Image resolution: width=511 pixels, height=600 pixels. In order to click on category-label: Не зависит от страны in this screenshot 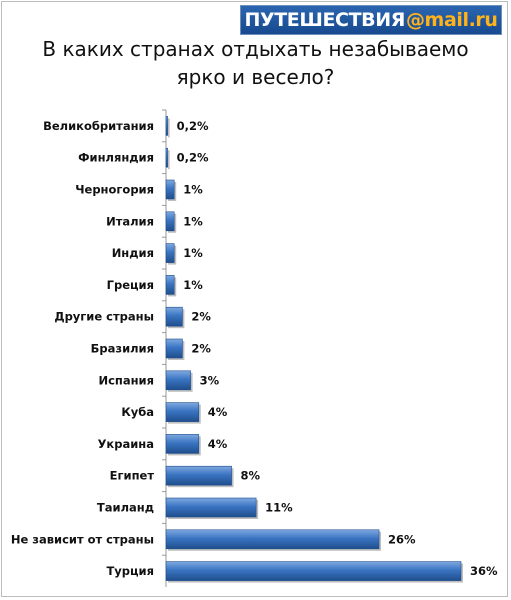, I will do `click(82, 539)`.